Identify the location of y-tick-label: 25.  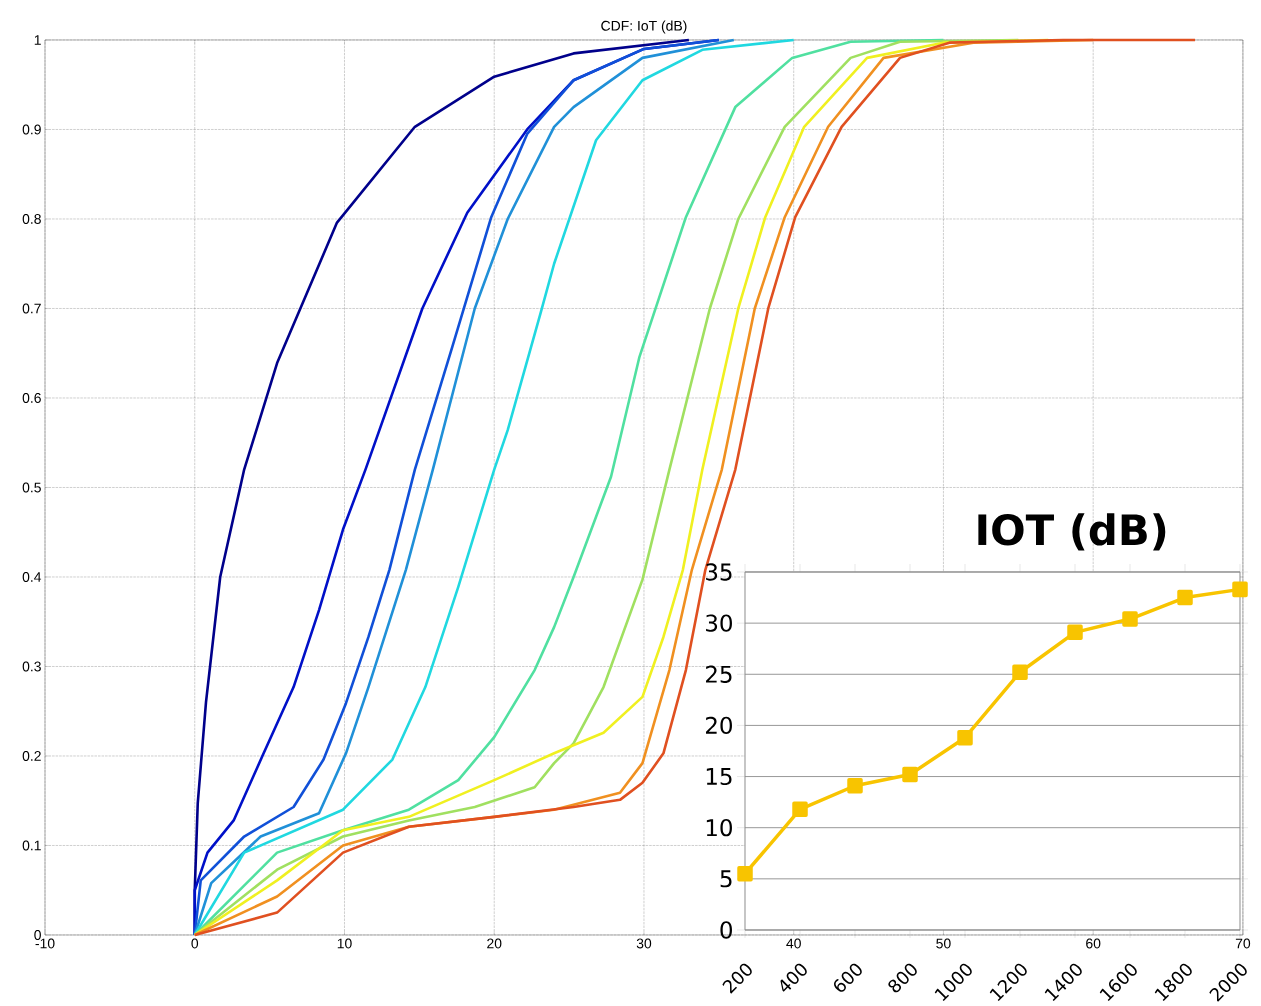
(719, 674).